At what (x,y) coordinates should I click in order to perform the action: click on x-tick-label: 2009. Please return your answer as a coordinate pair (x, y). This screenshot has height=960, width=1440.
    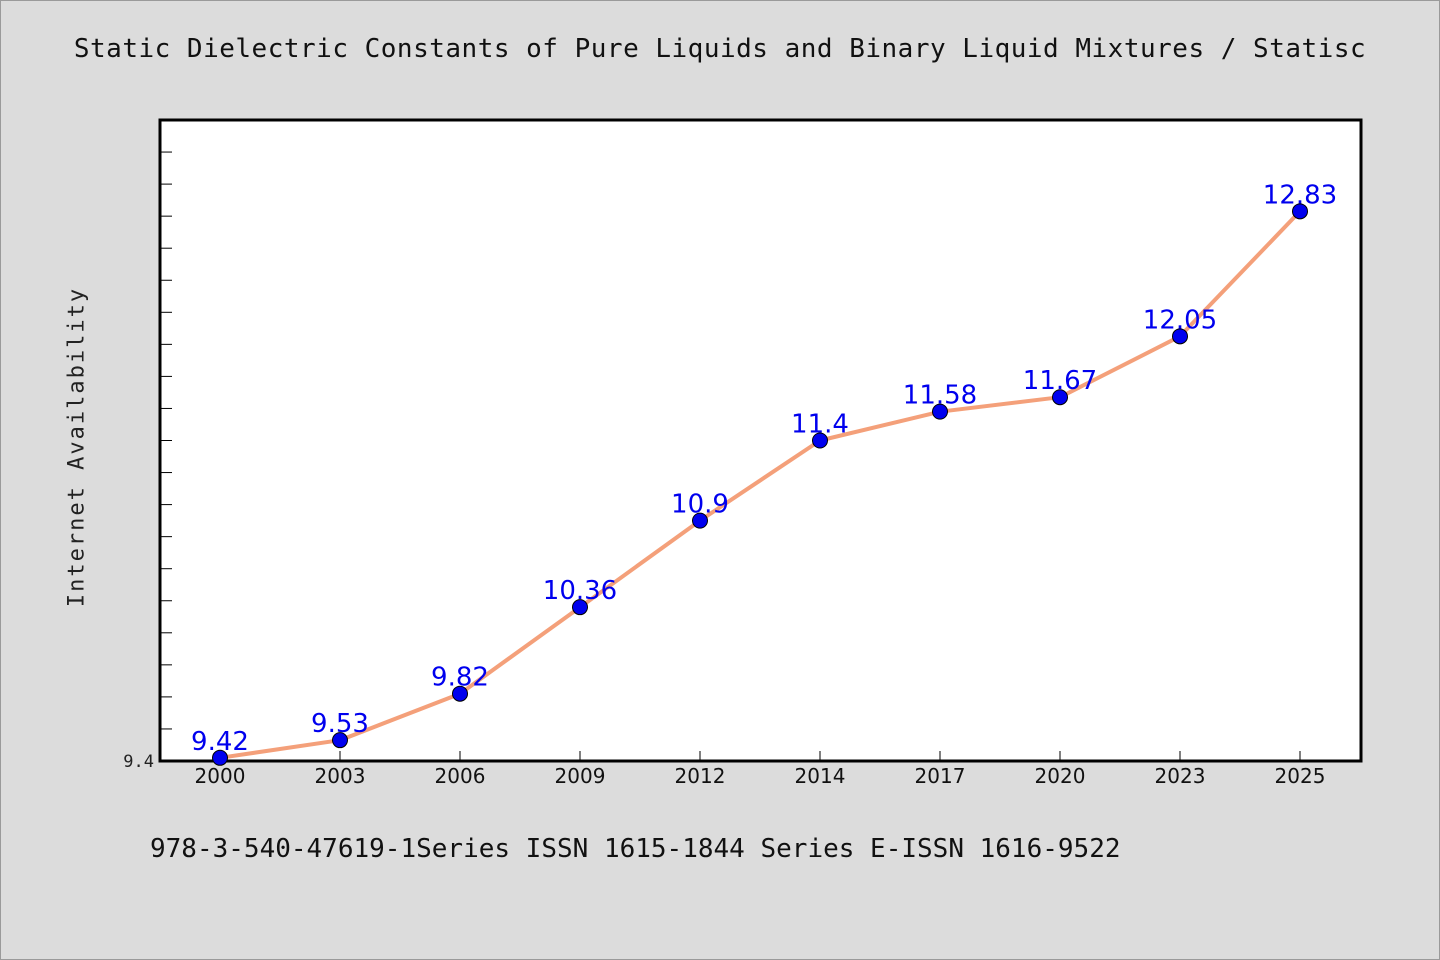
    Looking at the image, I should click on (580, 776).